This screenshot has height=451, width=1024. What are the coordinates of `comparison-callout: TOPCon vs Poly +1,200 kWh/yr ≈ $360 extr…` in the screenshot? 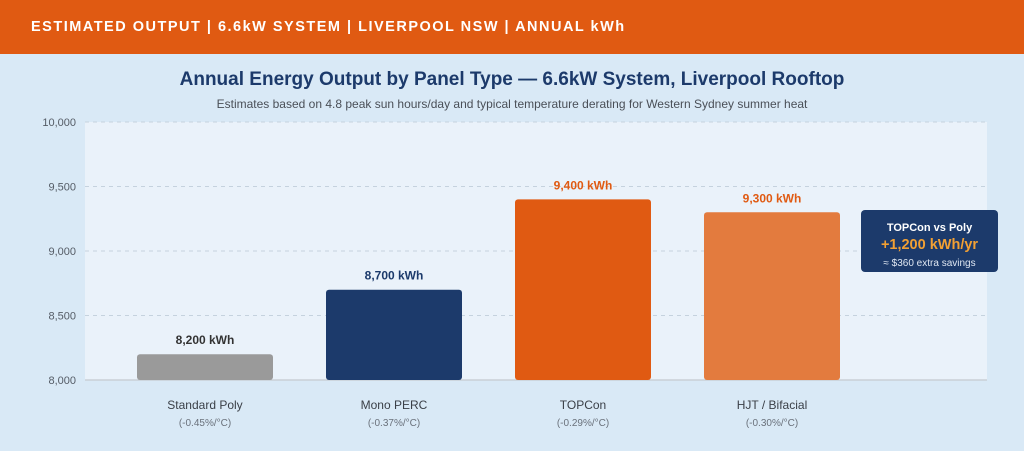 It's located at (929, 241).